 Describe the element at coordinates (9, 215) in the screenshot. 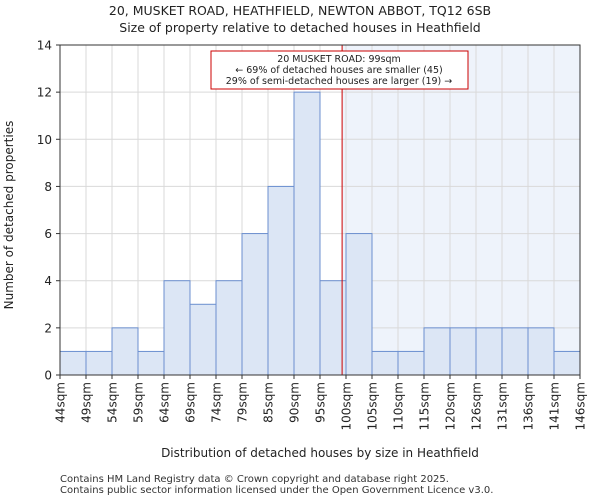

I see `y-axis-label: Number of detached properties` at that location.